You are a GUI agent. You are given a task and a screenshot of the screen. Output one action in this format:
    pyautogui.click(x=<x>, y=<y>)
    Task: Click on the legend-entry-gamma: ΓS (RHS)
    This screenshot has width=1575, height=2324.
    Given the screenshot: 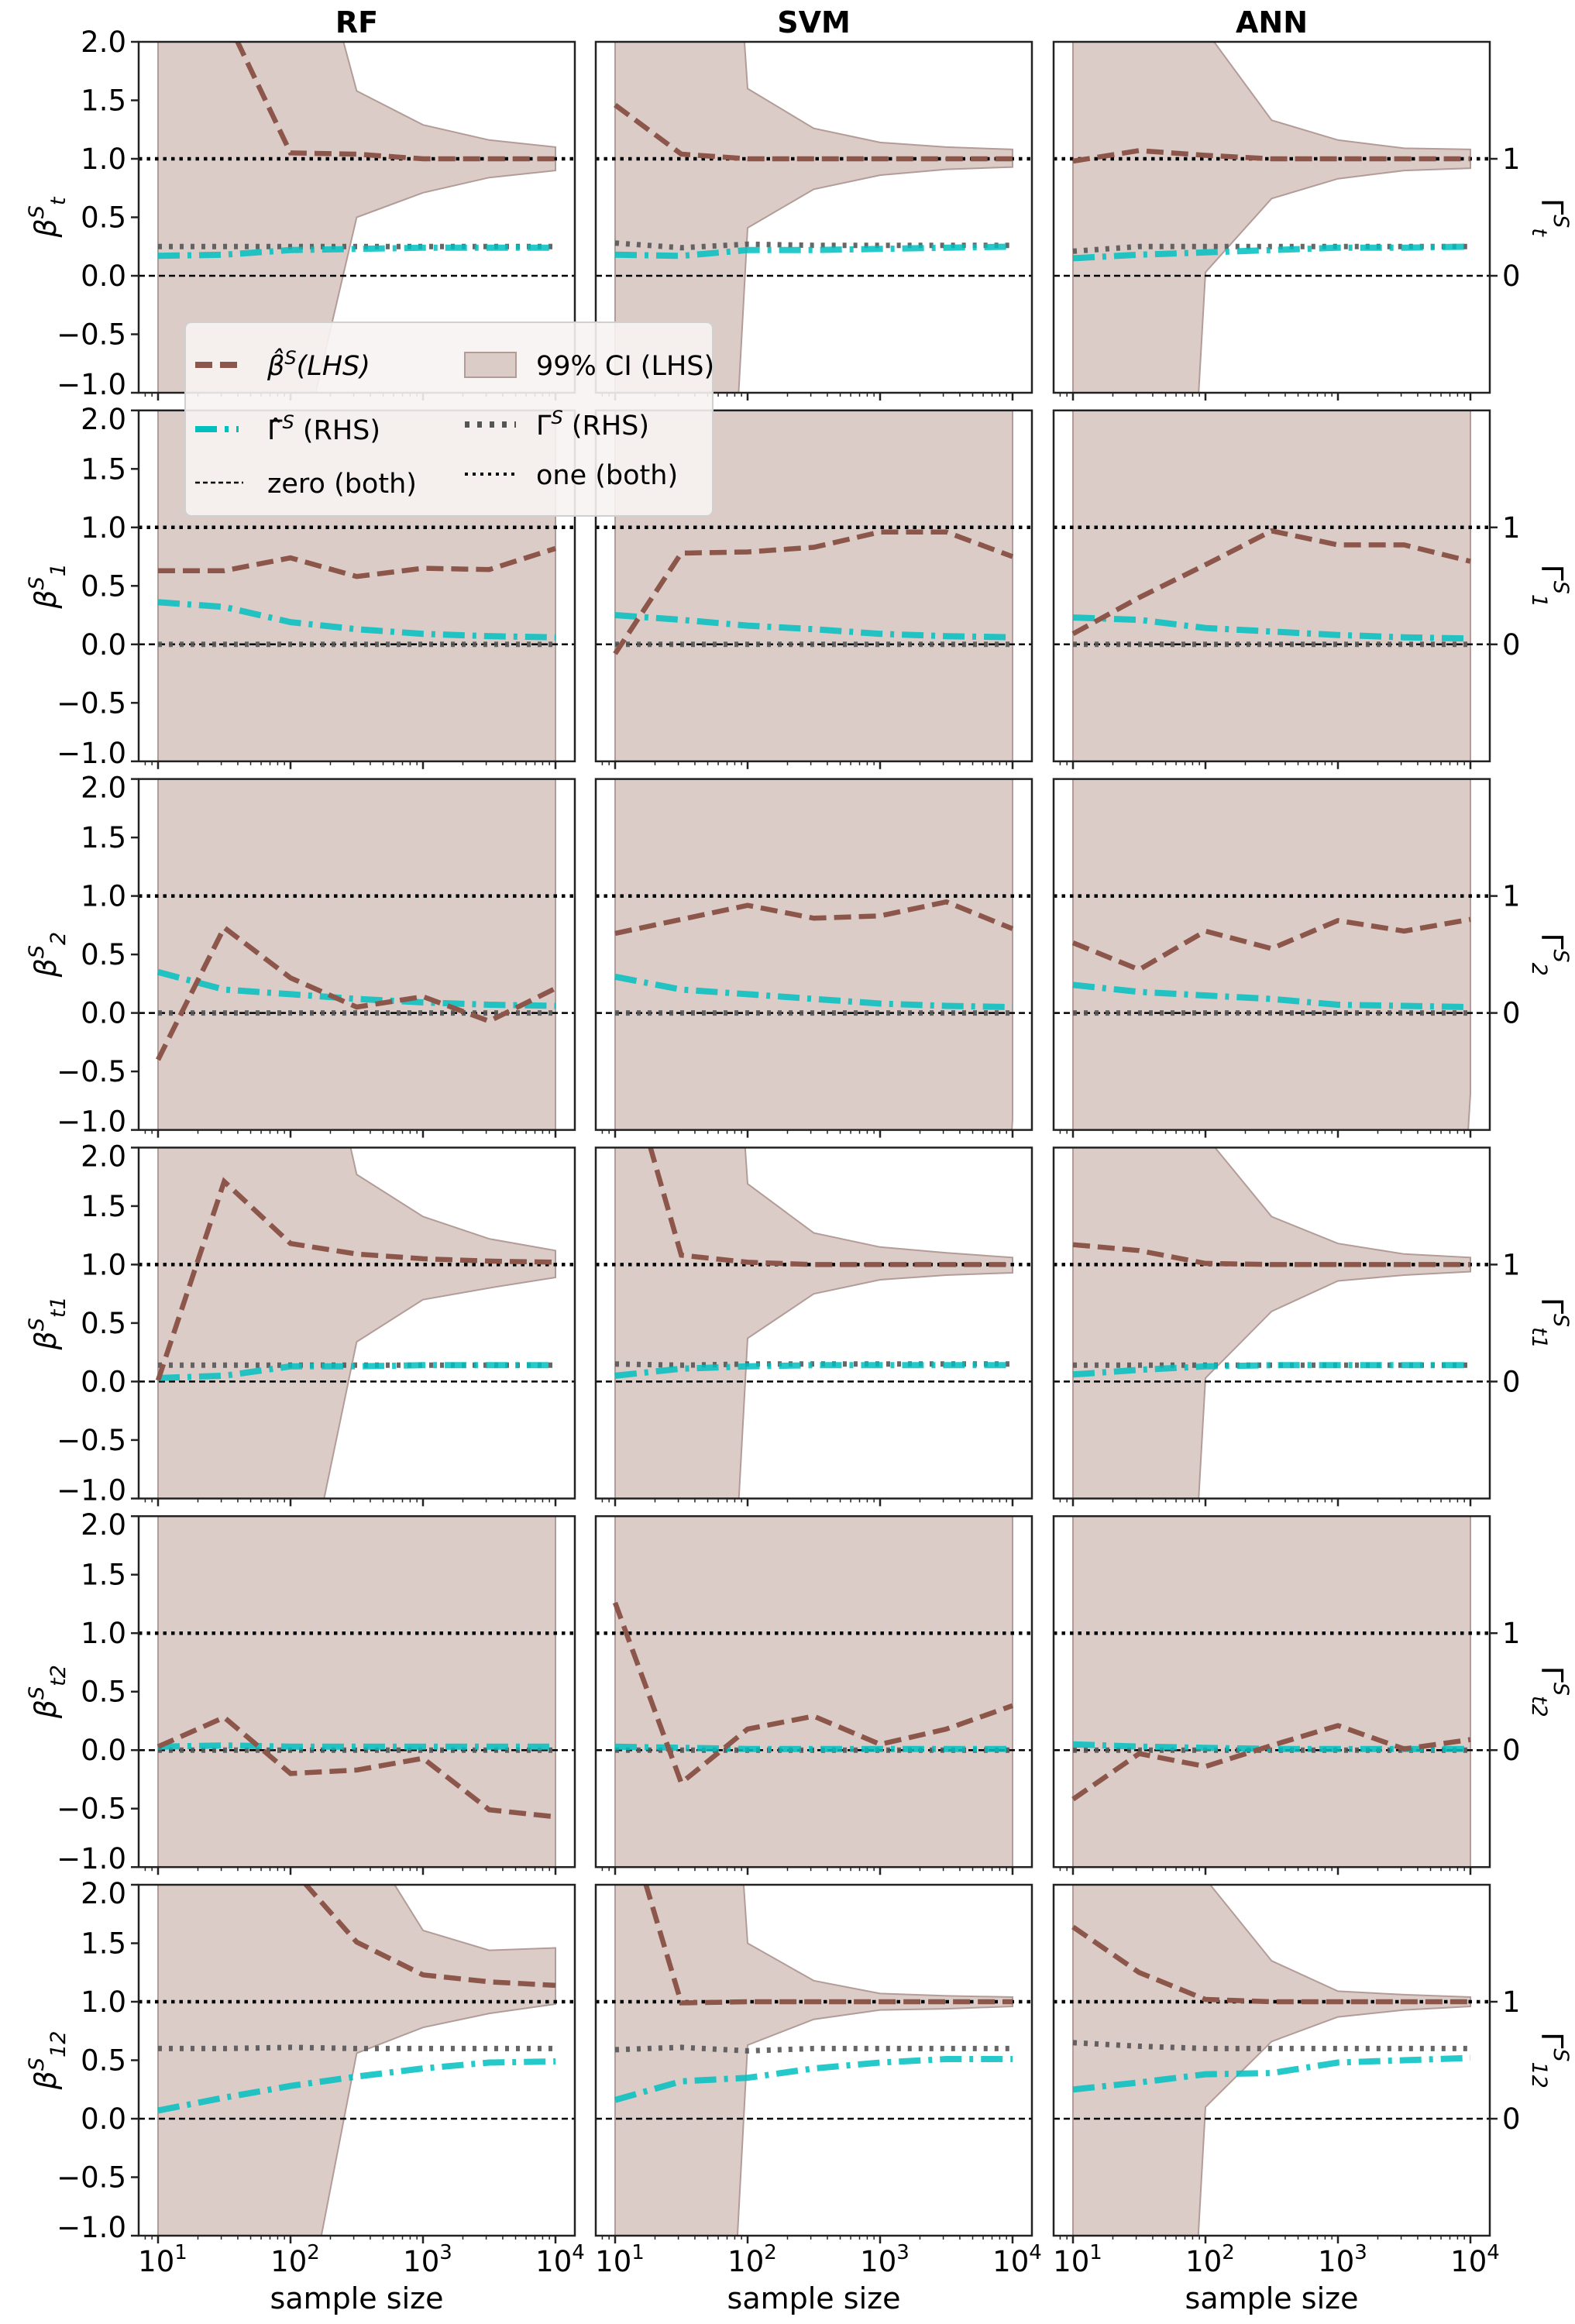 What is the action you would take?
    pyautogui.click(x=557, y=424)
    